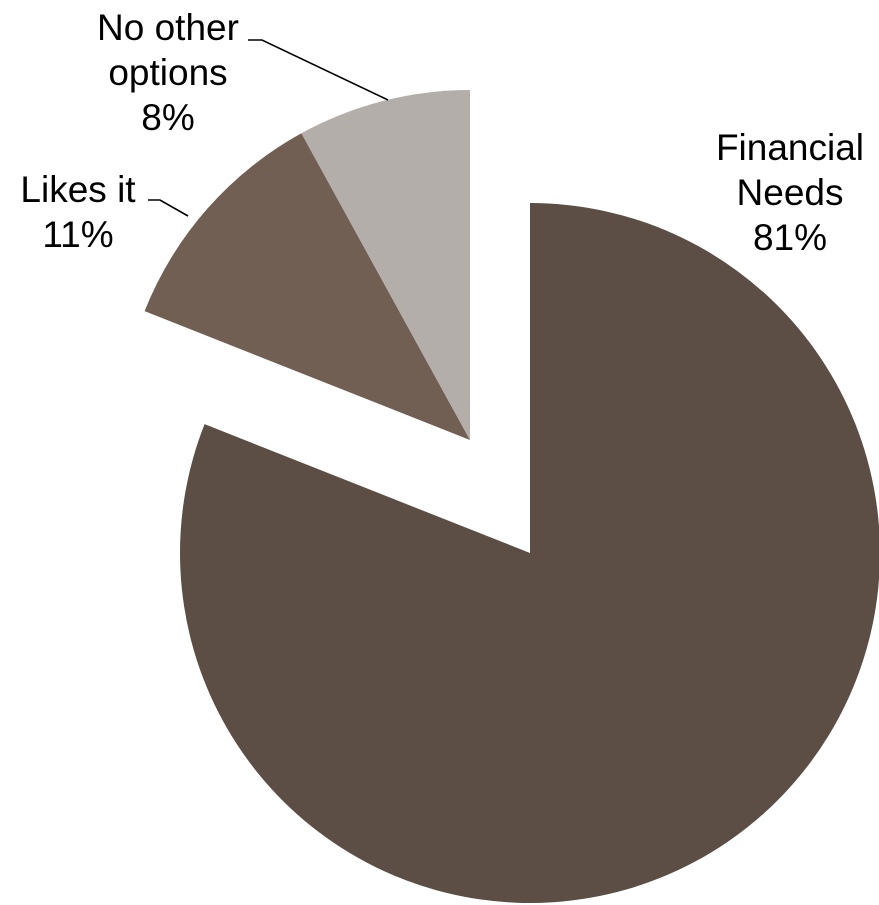 The width and height of the screenshot is (879, 905). Describe the element at coordinates (78, 212) in the screenshot. I see `slice-label-2: Likes it 11%` at that location.